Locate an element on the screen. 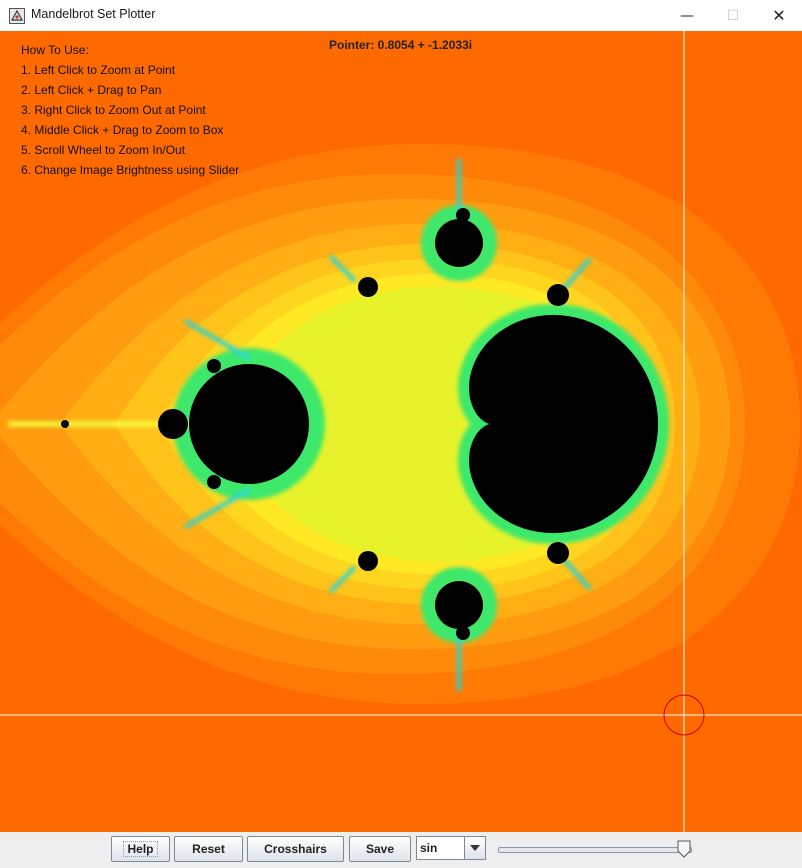 The image size is (802, 868). java-app-icon is located at coordinates (17, 16).